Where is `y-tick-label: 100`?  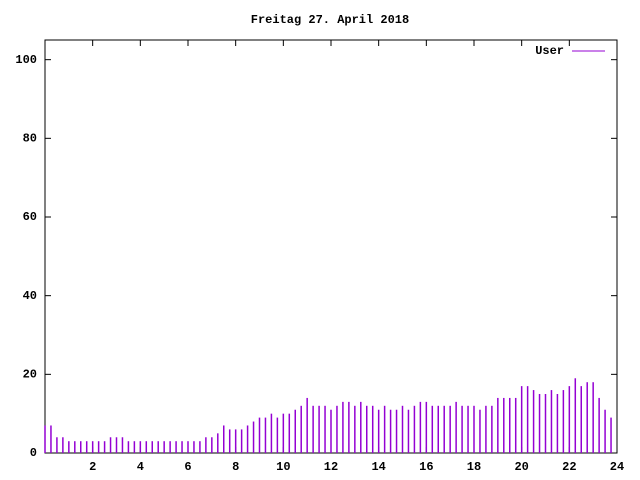
y-tick-label: 100 is located at coordinates (26, 60).